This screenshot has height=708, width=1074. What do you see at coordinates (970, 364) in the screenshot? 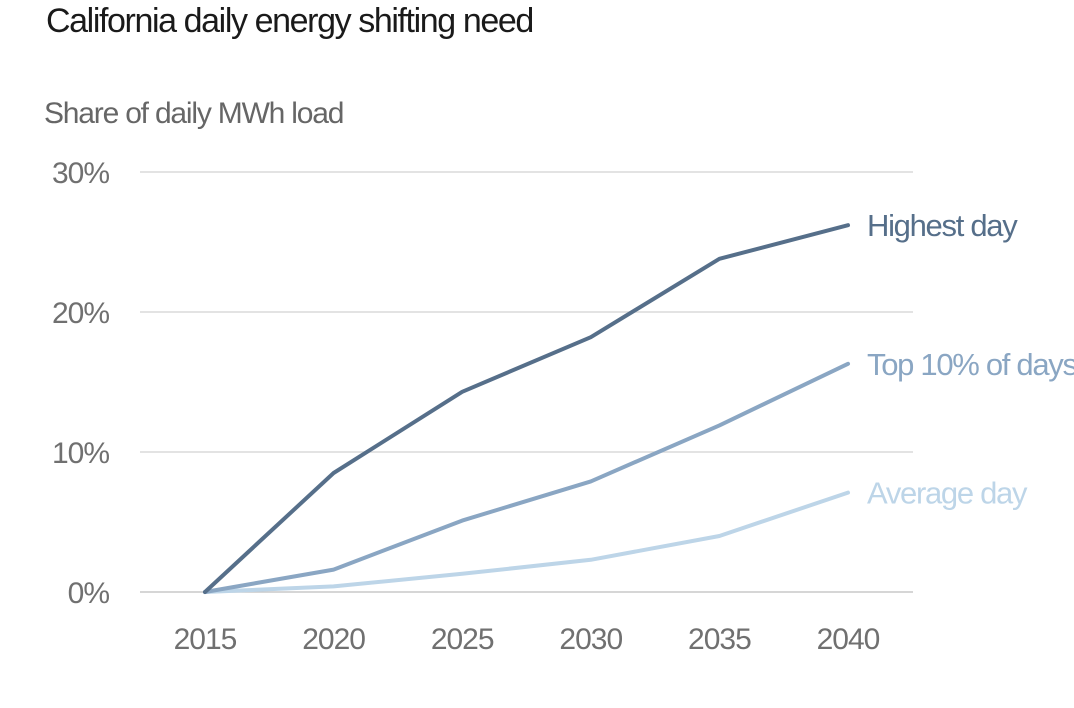
I see `series-label: Top 10% of days` at bounding box center [970, 364].